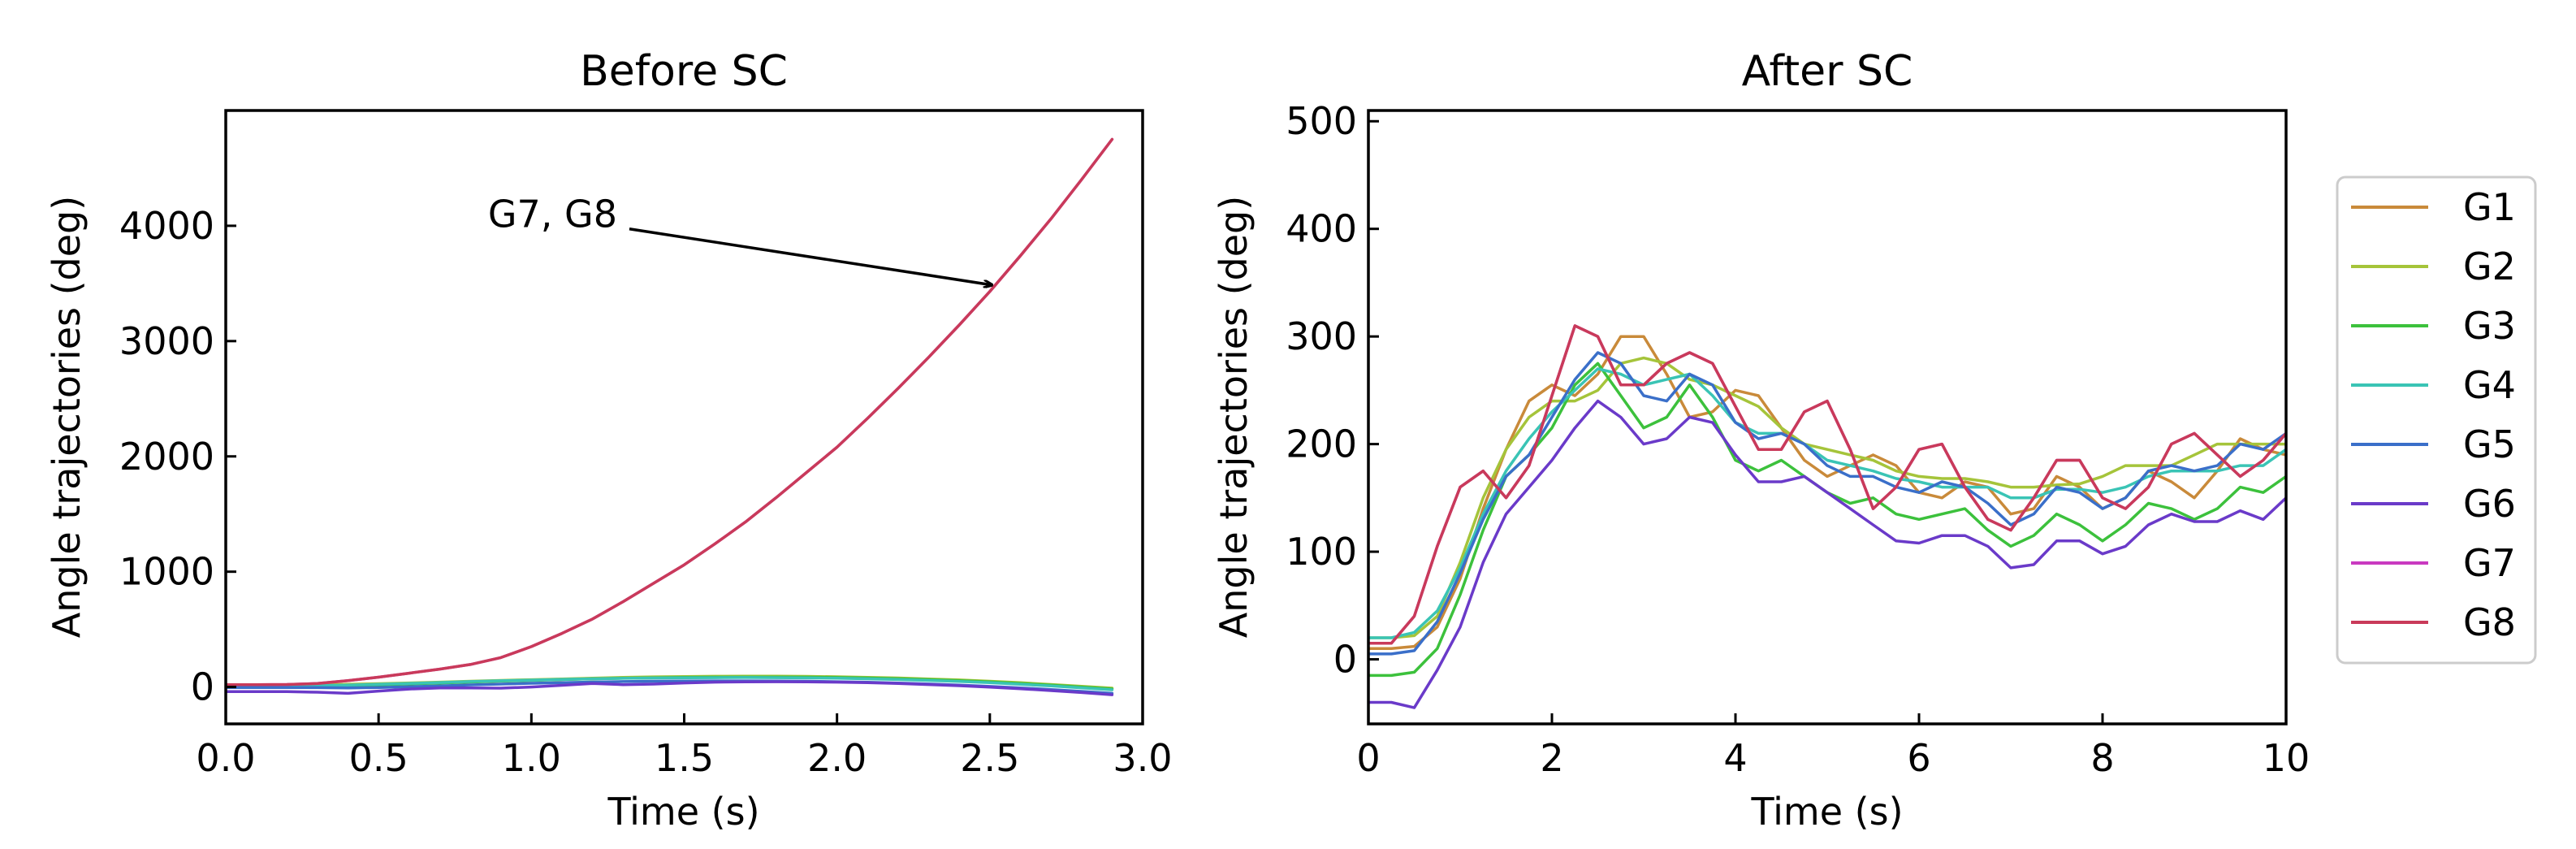  I want to click on y-axis-ticks: 0 100 200 300 400 500, so click(1333, 391).